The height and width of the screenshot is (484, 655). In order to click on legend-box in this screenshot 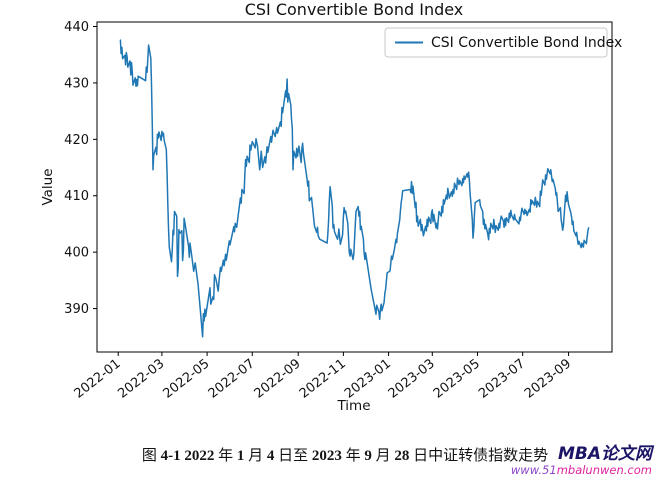, I will do `click(496, 42)`.